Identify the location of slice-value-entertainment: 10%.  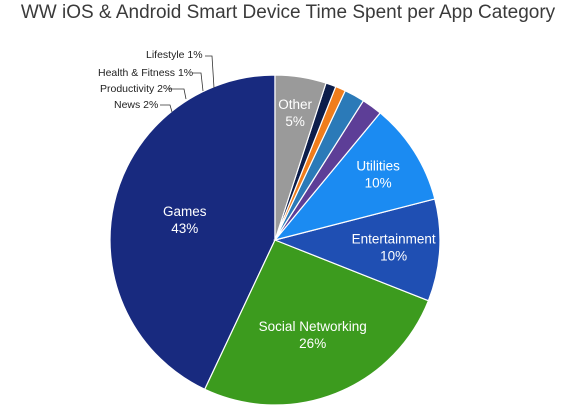
(393, 256).